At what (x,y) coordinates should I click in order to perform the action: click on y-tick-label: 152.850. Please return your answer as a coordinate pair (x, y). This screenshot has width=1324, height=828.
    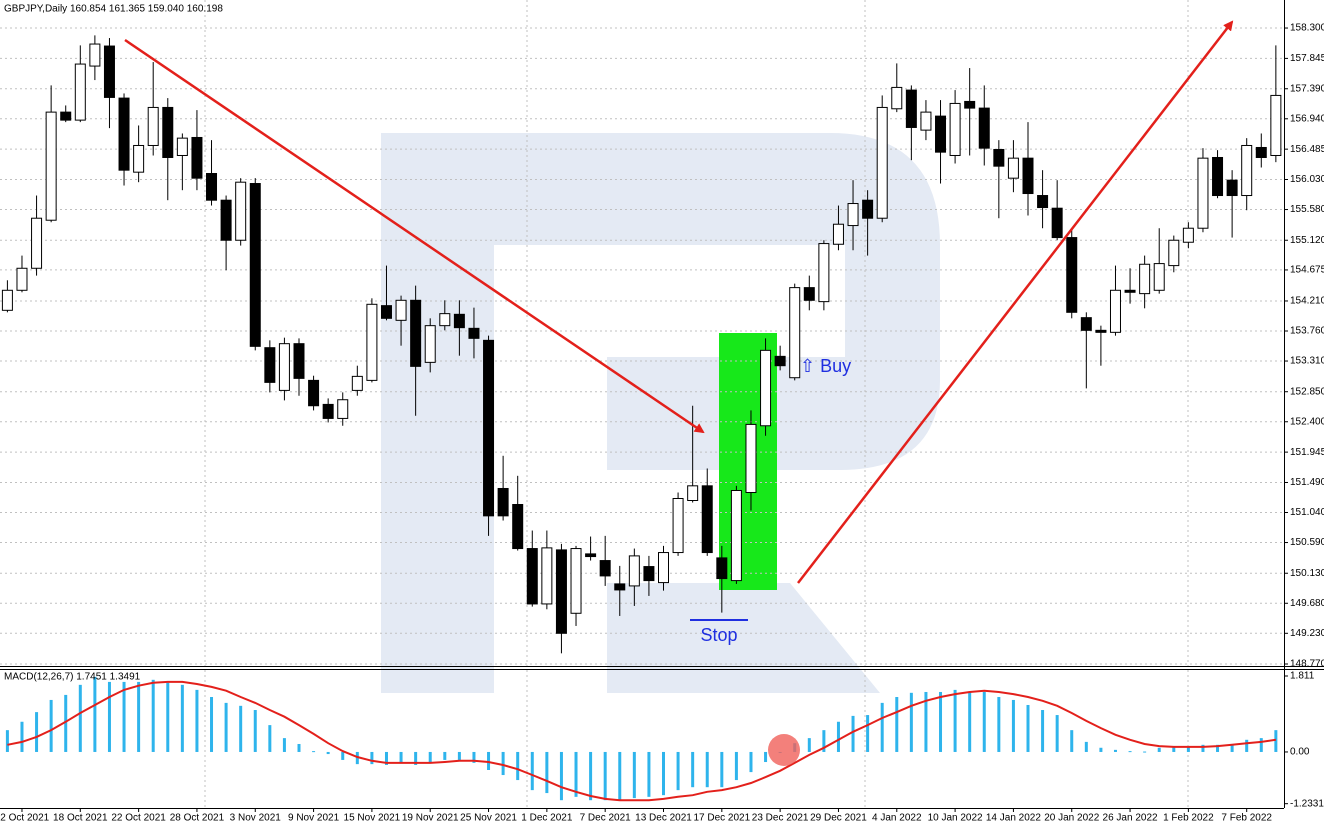
    Looking at the image, I should click on (1307, 391).